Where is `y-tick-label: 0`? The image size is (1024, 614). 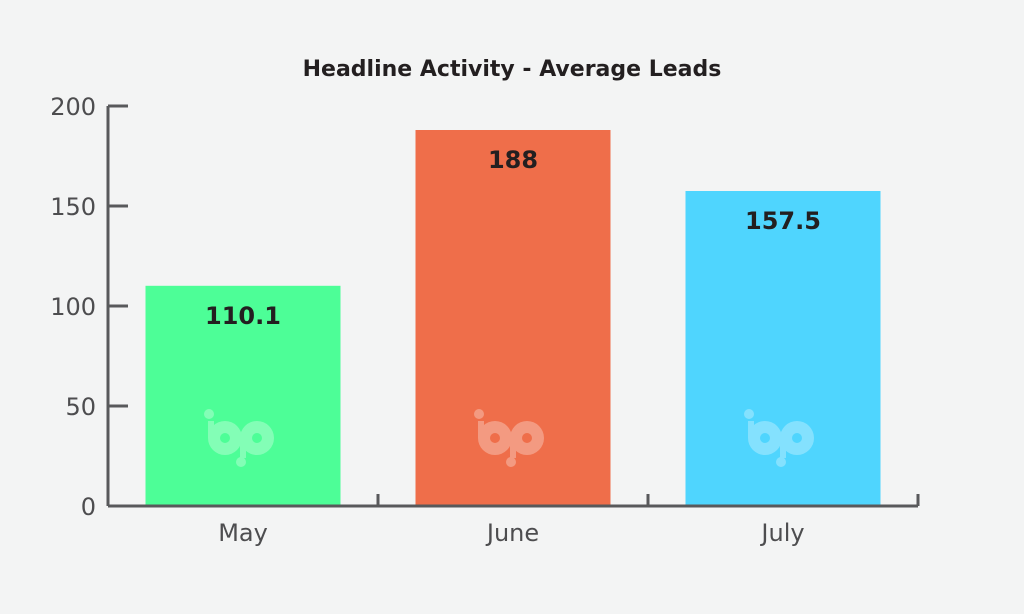 y-tick-label: 0 is located at coordinates (88, 507).